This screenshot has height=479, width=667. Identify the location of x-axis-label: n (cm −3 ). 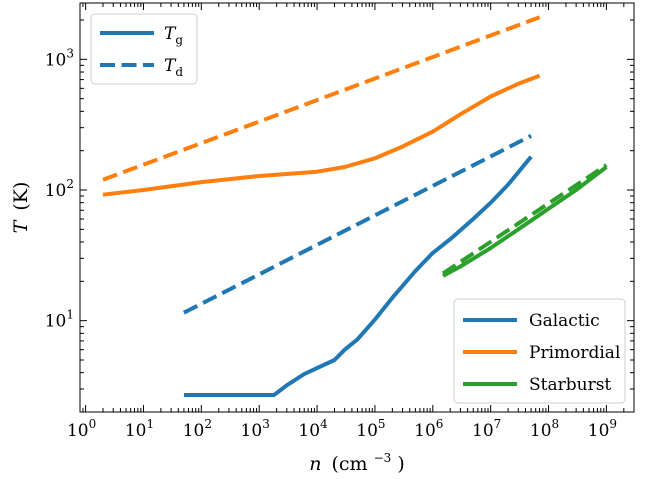
(357, 460).